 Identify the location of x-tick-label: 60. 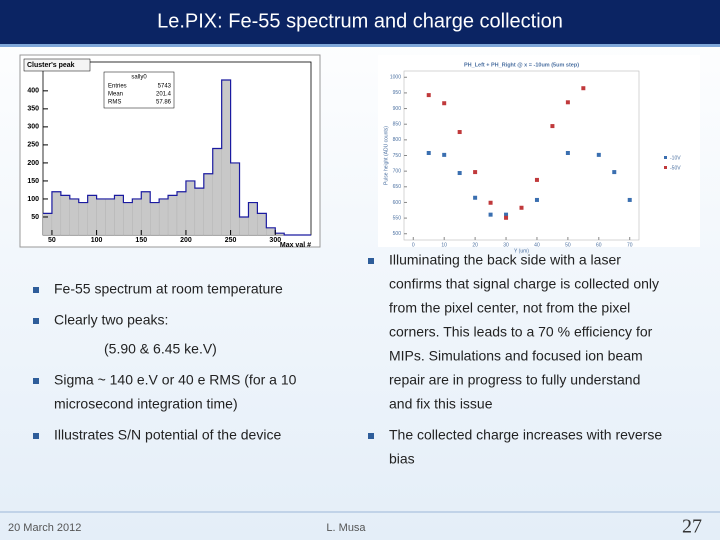
(599, 245).